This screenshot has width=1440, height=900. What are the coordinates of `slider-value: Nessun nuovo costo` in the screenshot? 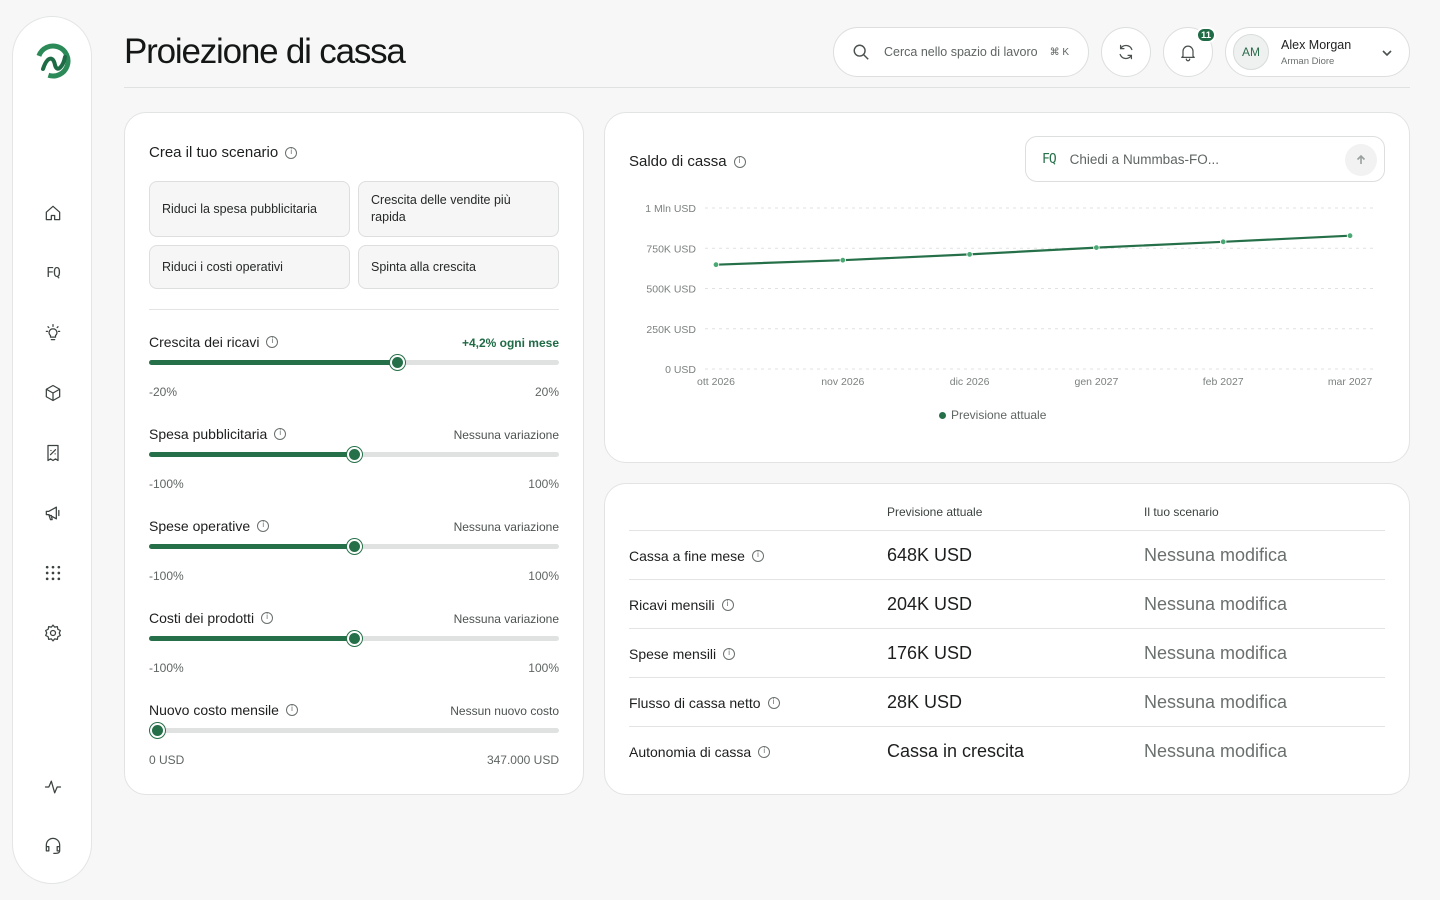 It's located at (504, 711).